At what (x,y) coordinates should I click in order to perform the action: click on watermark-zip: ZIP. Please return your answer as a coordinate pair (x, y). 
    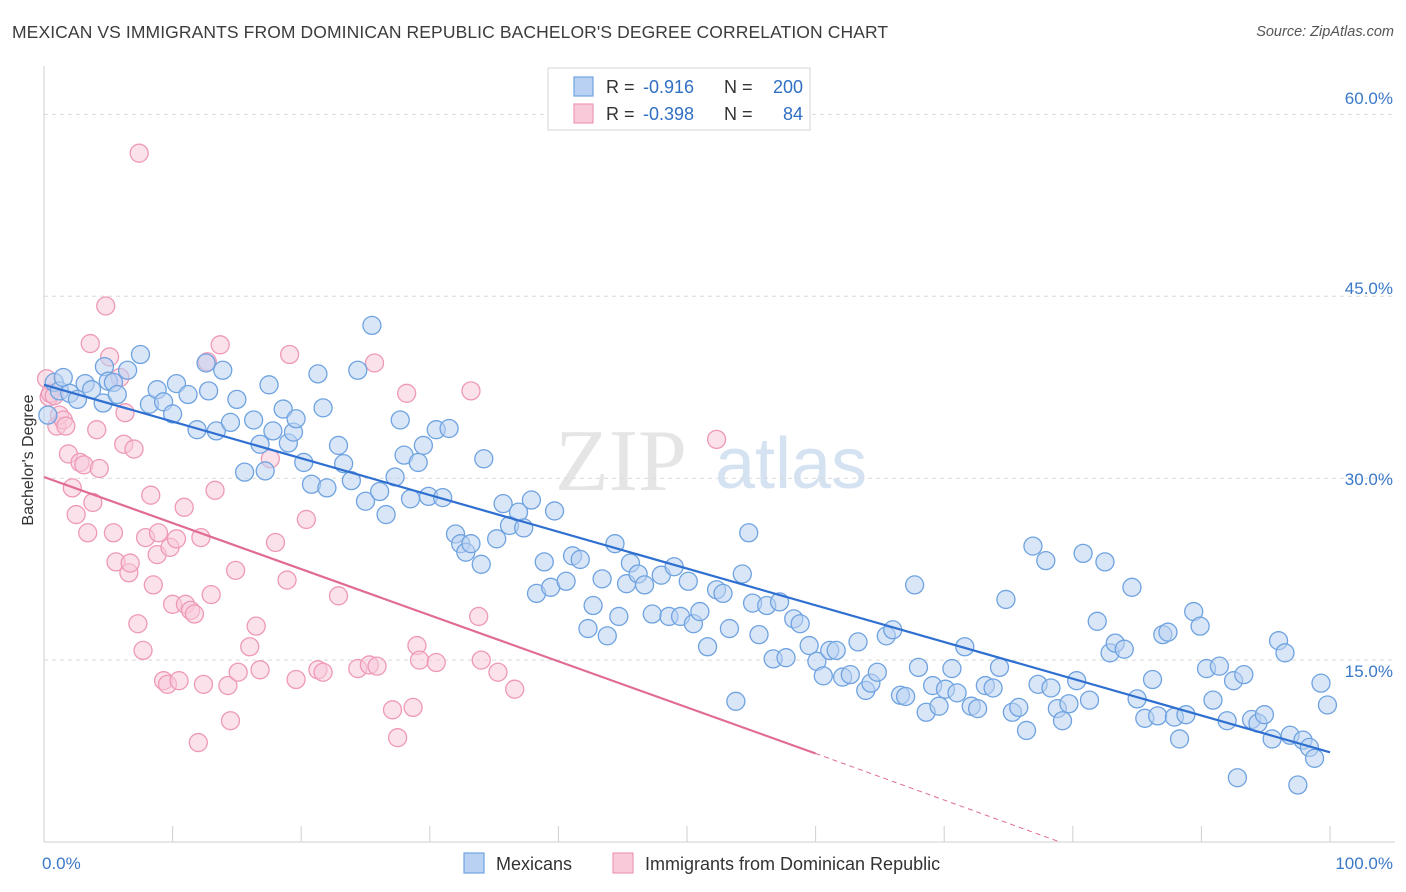
    Looking at the image, I should click on (621, 461).